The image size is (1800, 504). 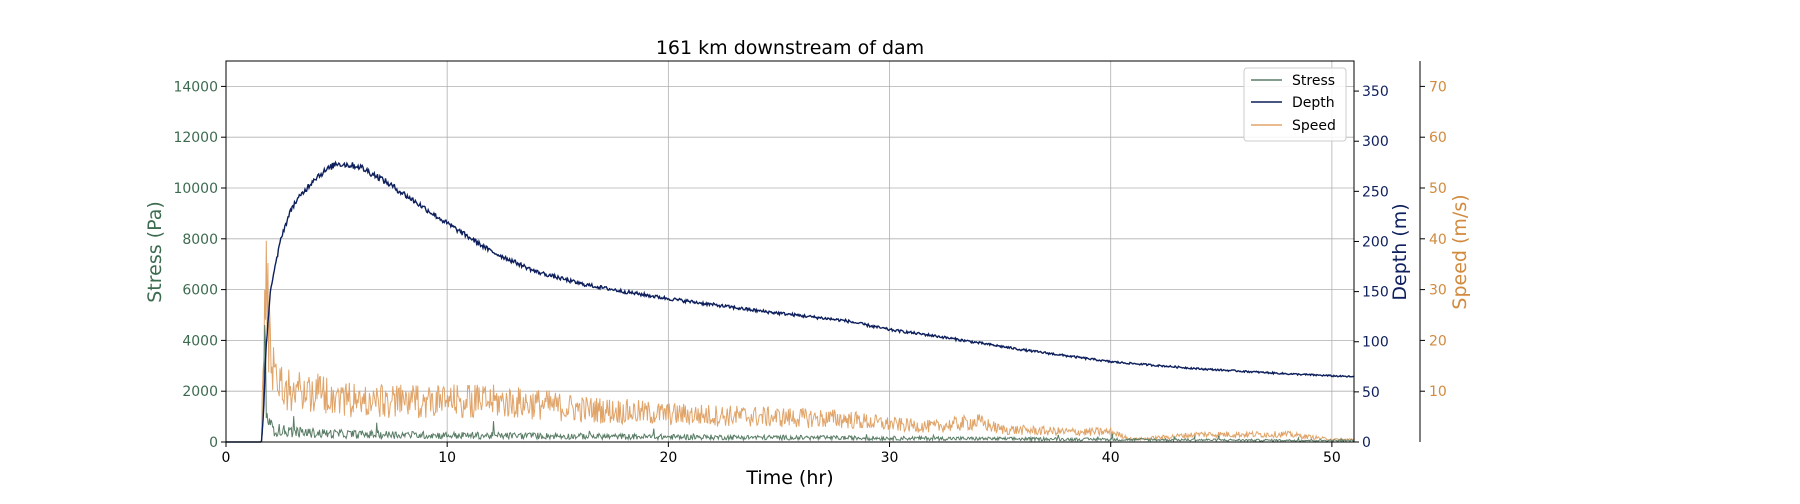 I want to click on legend-label-speed: Speed, so click(x=1314, y=126).